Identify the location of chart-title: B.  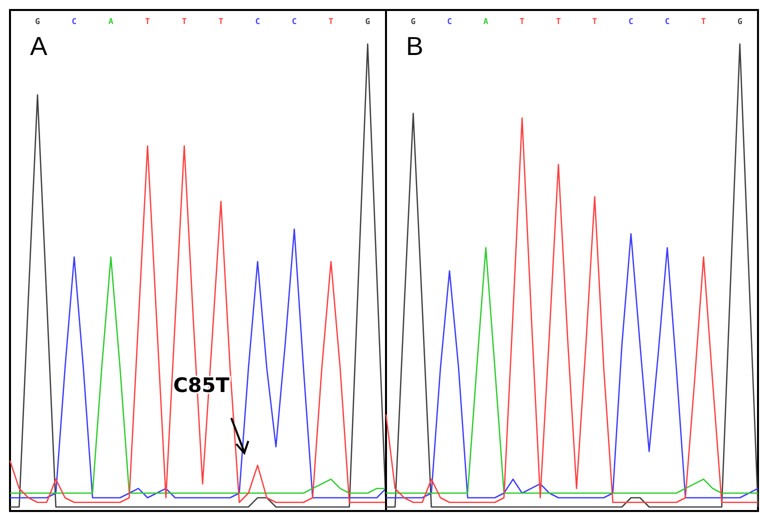
(415, 46).